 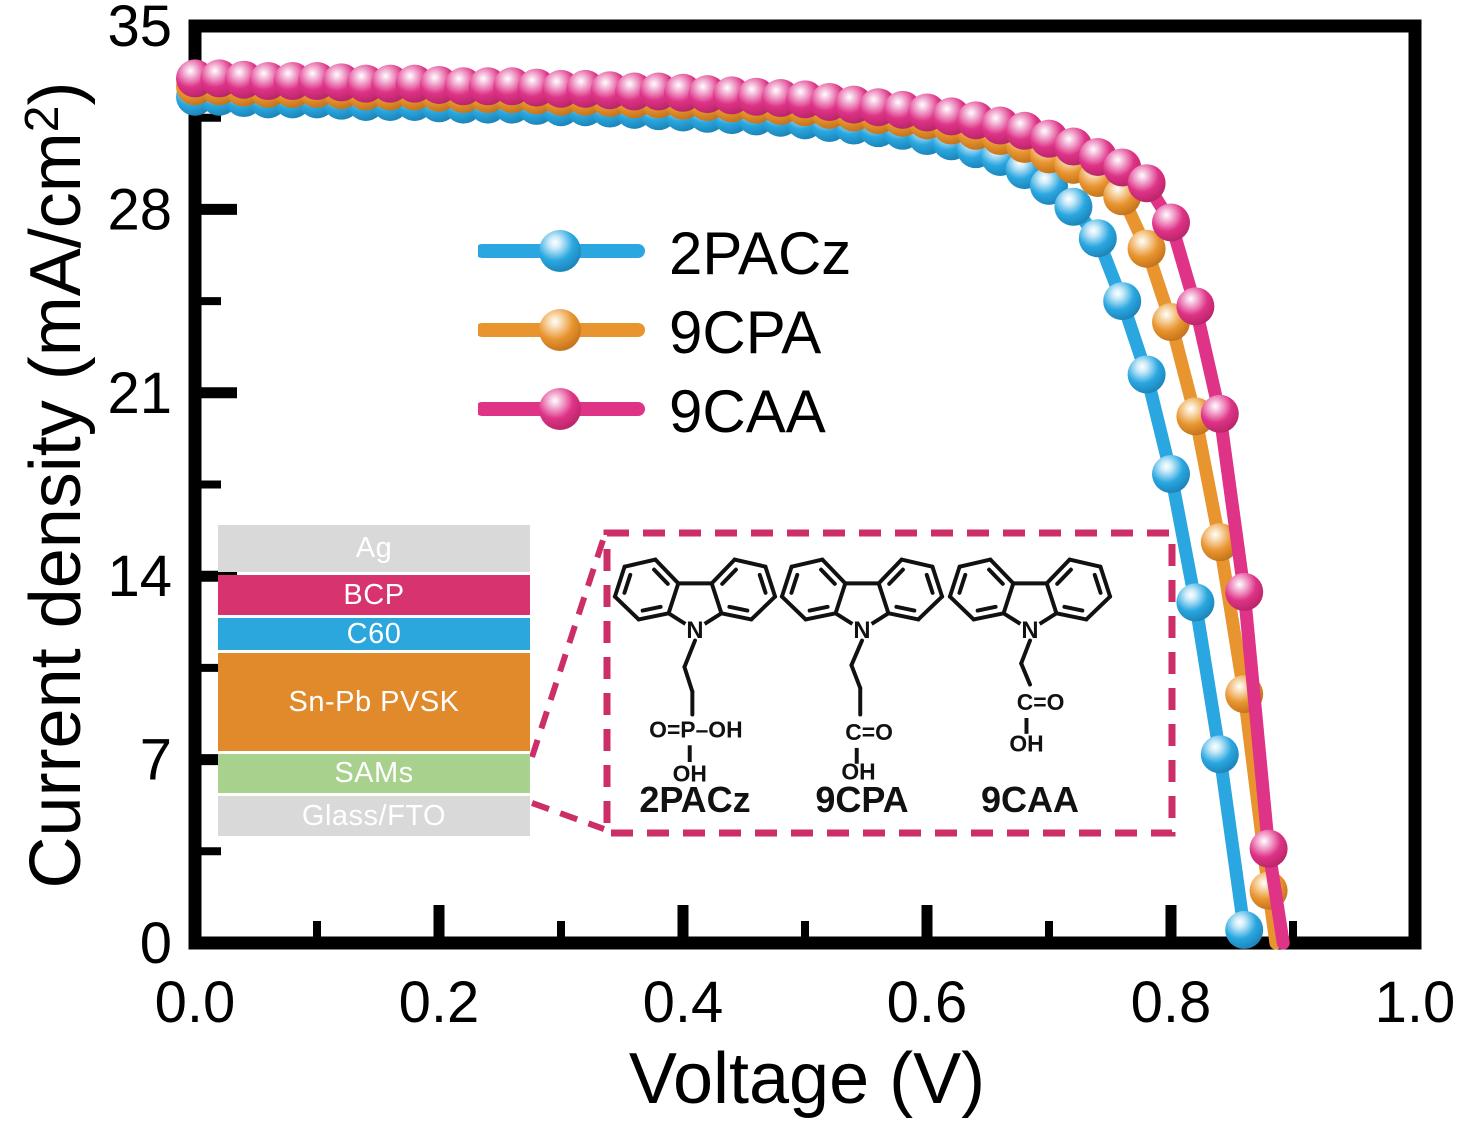 I want to click on legend-marker-2pacz-icon, so click(x=564, y=253).